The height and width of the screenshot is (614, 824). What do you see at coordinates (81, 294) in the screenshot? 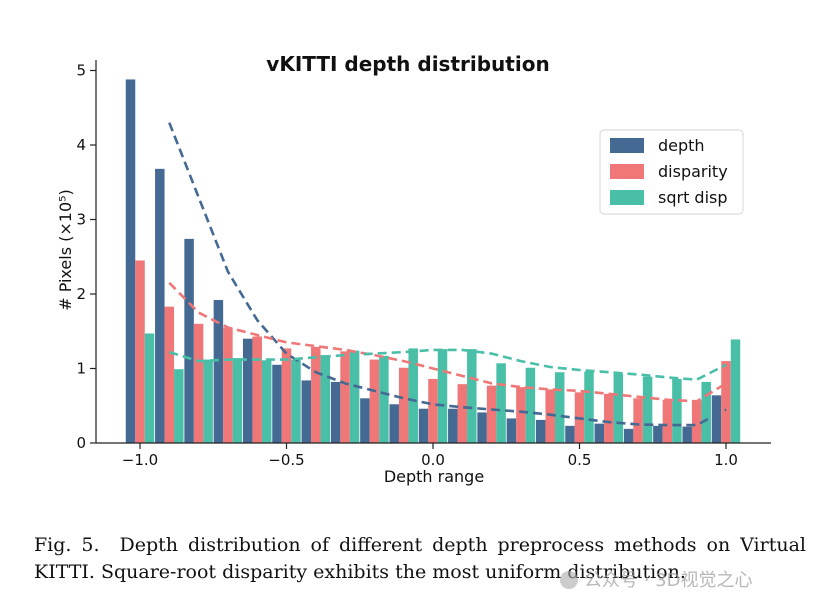
I see `y-tick-label-2: 2` at bounding box center [81, 294].